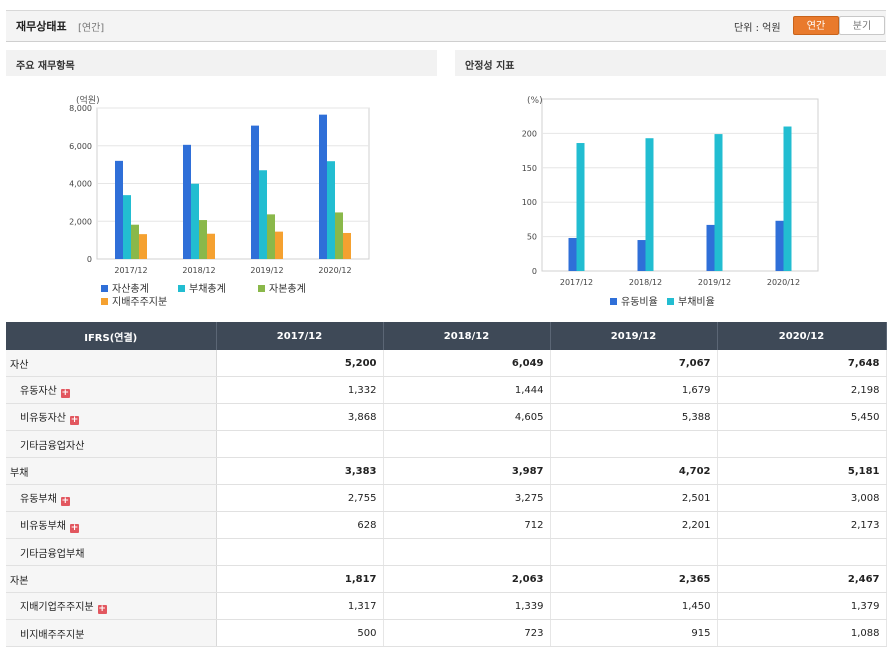 The image size is (896, 659). I want to click on value-cell: 628, so click(300, 525).